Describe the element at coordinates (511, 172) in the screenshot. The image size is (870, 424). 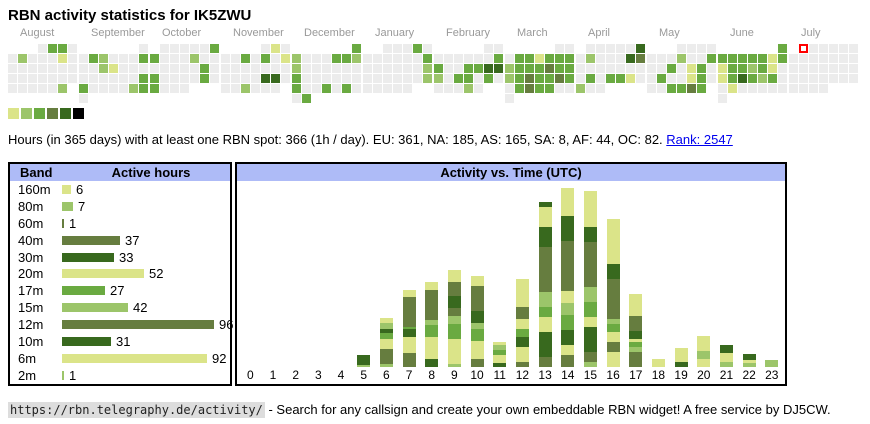
I see `time-chart-title: Activity vs. Time (UTC)` at that location.